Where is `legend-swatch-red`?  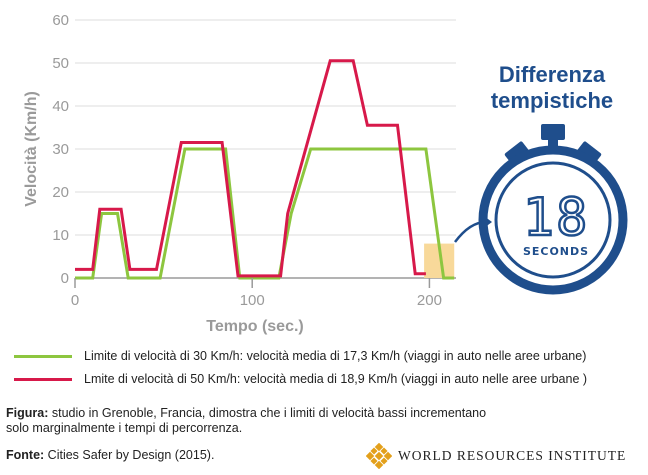 legend-swatch-red is located at coordinates (43, 379).